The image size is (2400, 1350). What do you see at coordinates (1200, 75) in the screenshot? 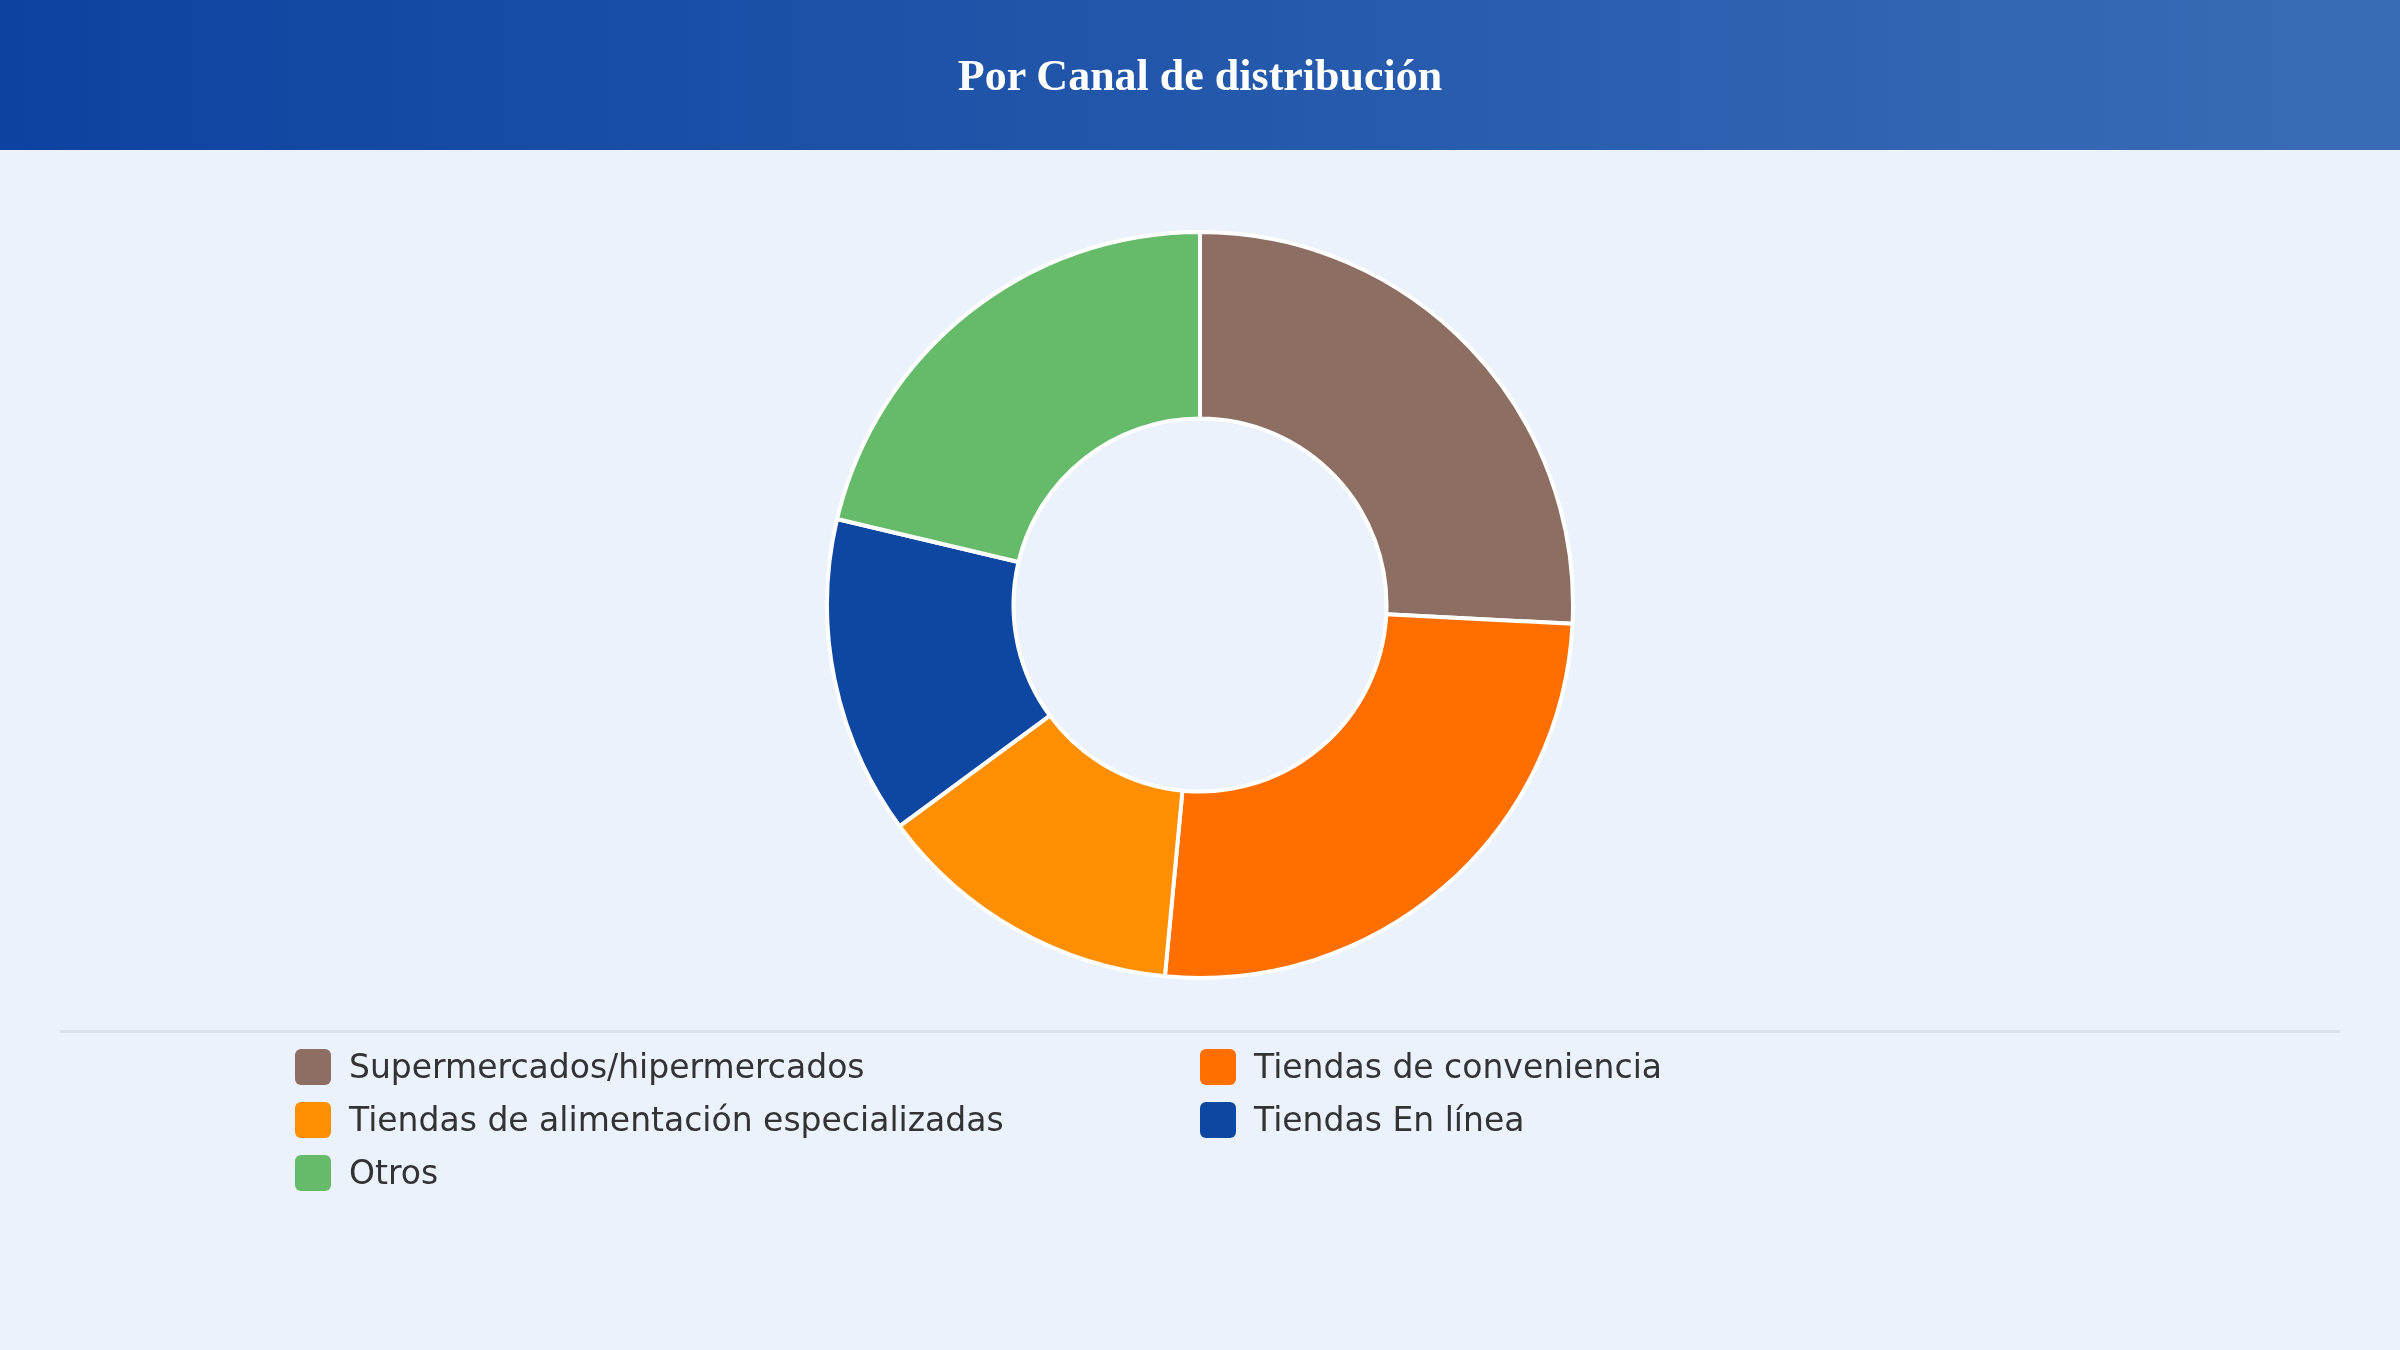
I see `chart-title: Por Canal de distribución` at bounding box center [1200, 75].